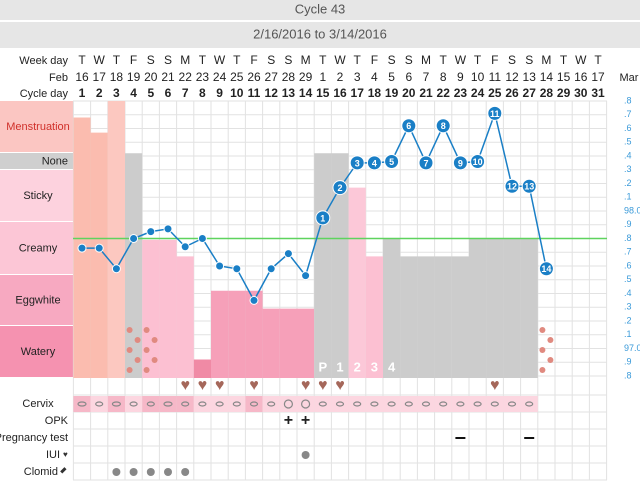 This screenshot has width=640, height=484. Describe the element at coordinates (150, 93) in the screenshot. I see `cycle-day: 5` at that location.